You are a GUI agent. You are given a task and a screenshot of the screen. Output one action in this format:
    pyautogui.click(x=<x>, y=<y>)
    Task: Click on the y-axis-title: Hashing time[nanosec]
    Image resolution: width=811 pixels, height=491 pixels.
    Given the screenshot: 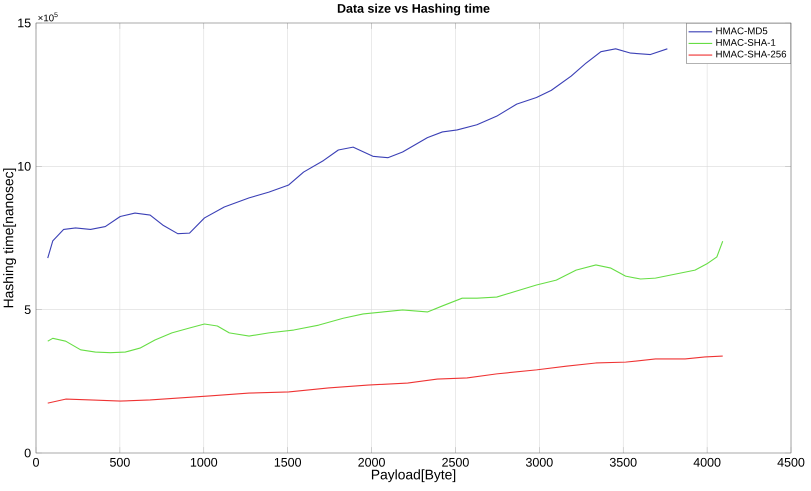 What is the action you would take?
    pyautogui.click(x=9, y=238)
    